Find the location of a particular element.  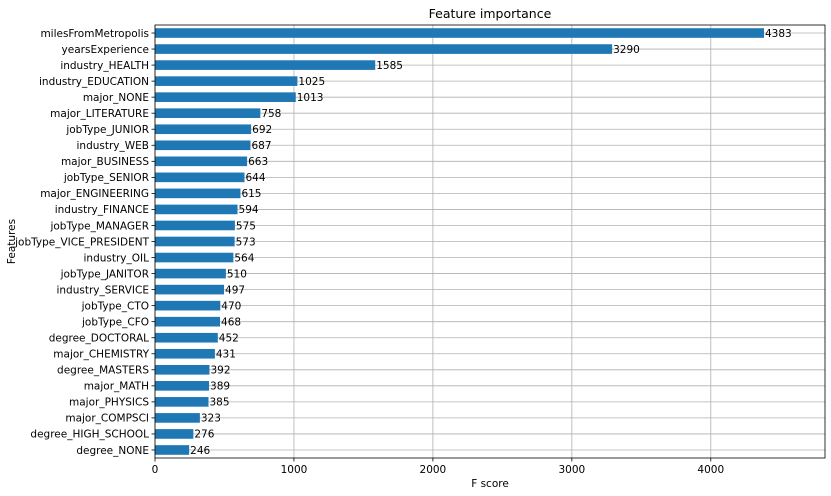

bar-value-label: 3290 is located at coordinates (626, 50).